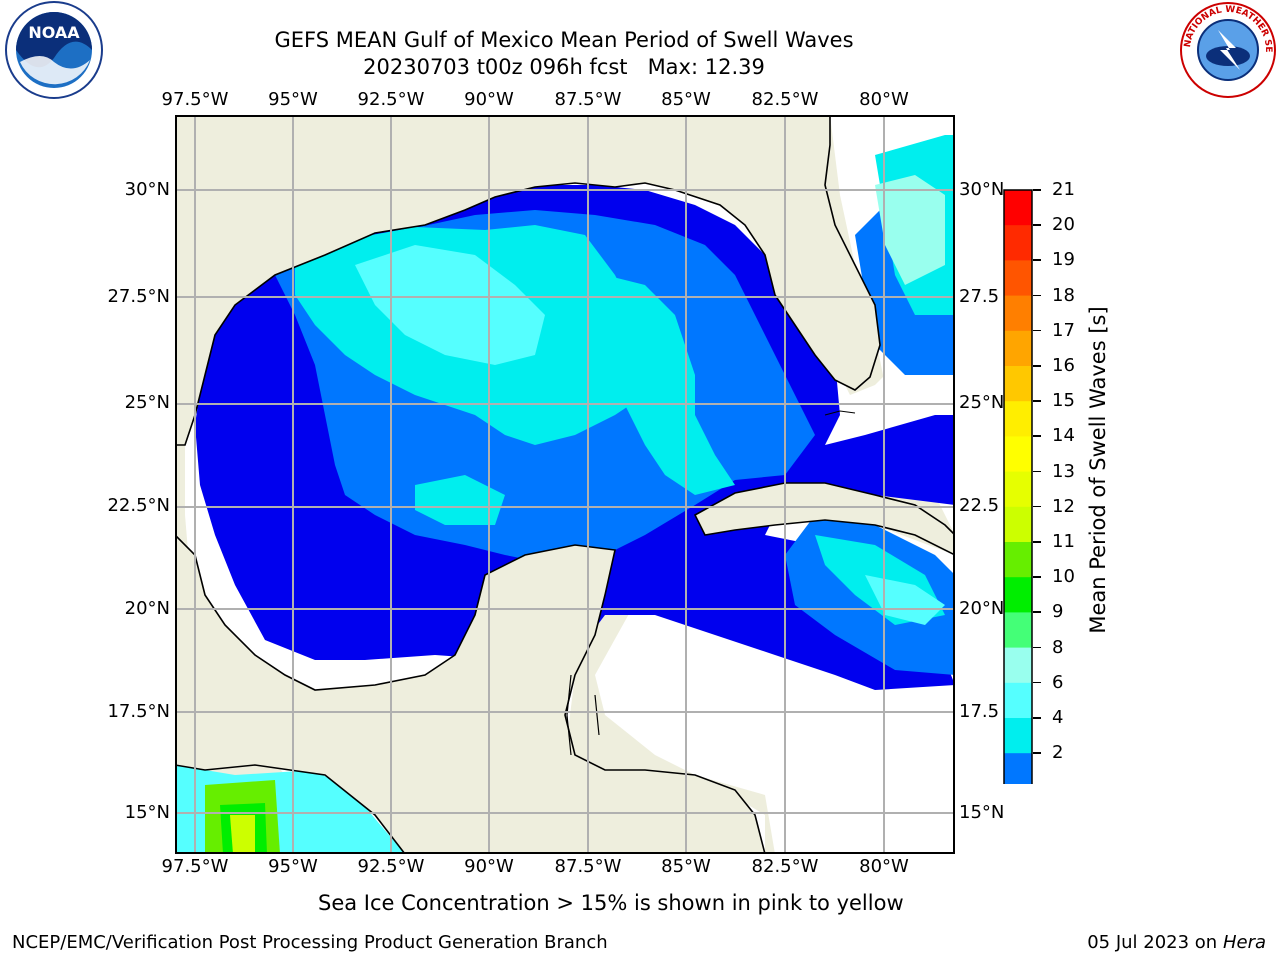  I want to click on lon-tick-bottom: 95°W, so click(293, 866).